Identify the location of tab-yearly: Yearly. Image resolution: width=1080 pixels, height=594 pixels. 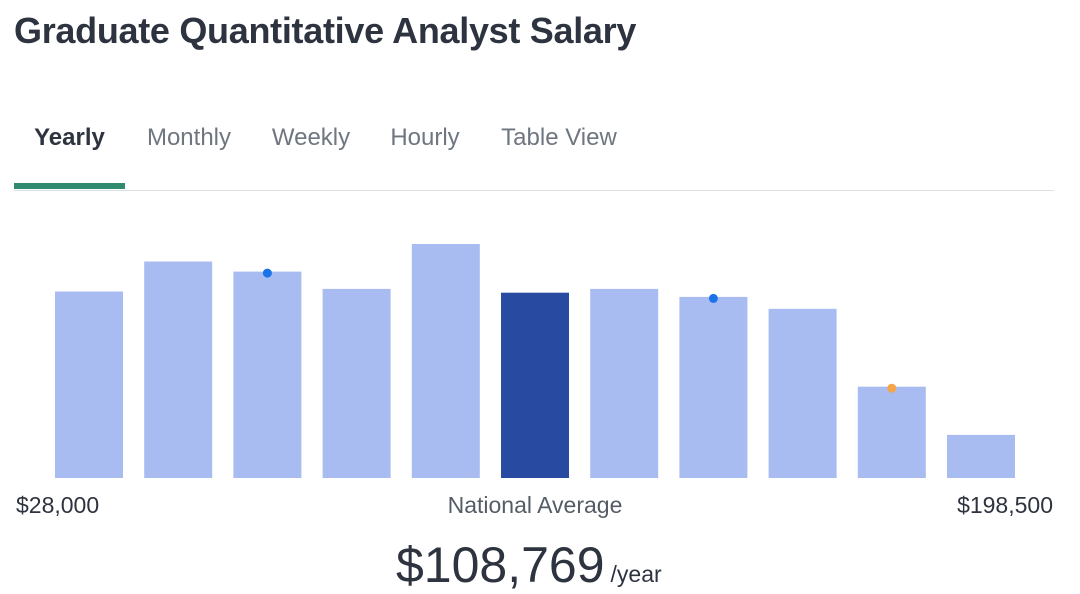
(69, 137).